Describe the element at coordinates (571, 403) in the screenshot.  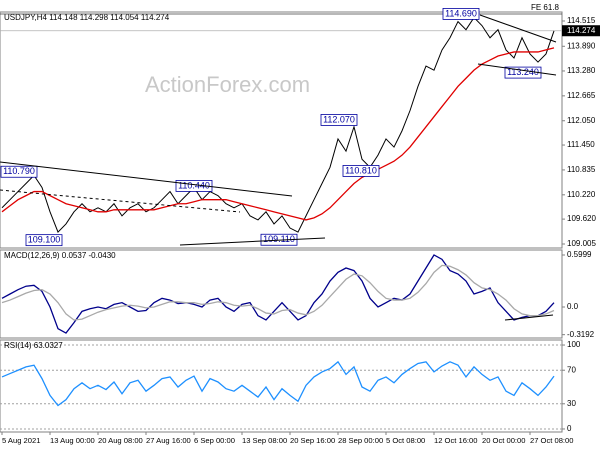
I see `y-tick-label: 30` at that location.